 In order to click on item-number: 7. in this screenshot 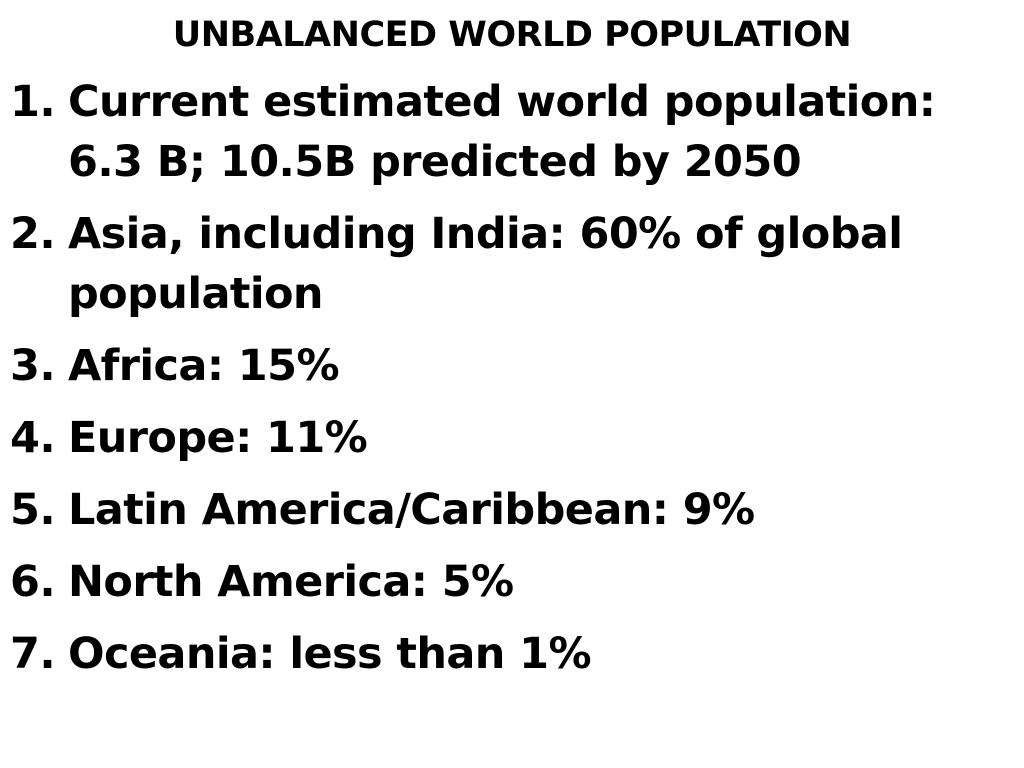, I will do `click(33, 654)`.